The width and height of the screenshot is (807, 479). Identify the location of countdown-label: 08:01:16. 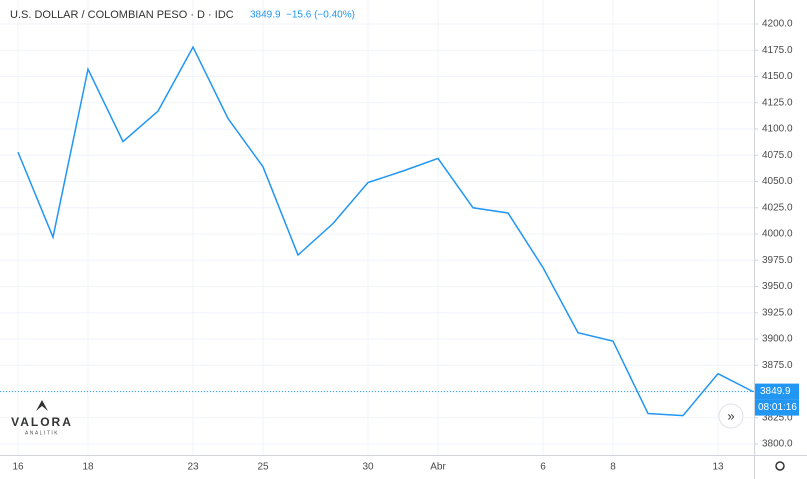
(777, 407).